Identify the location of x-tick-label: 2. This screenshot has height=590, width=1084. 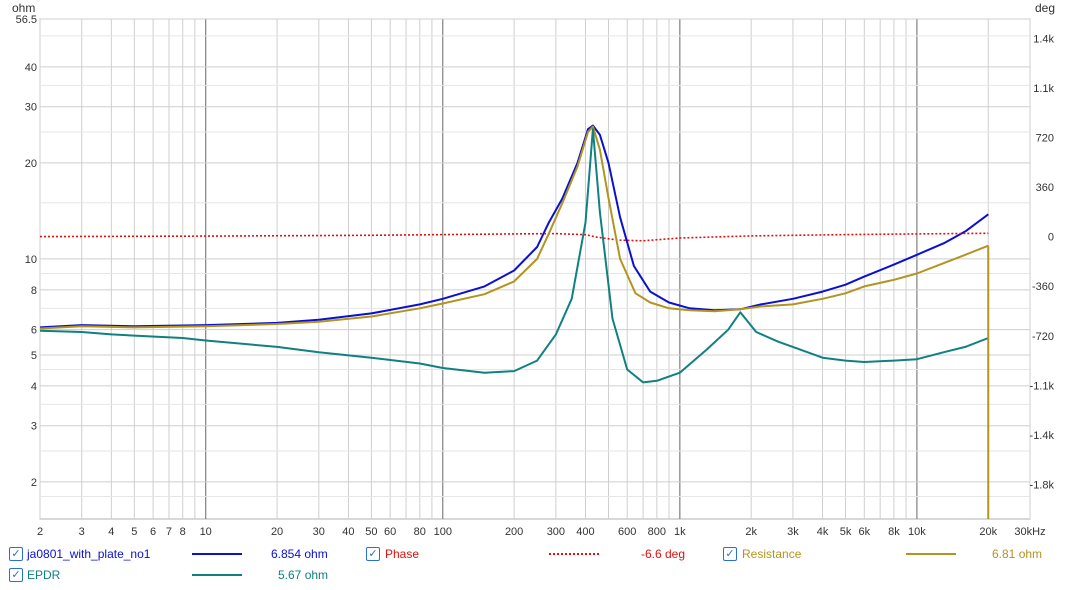
(40, 532).